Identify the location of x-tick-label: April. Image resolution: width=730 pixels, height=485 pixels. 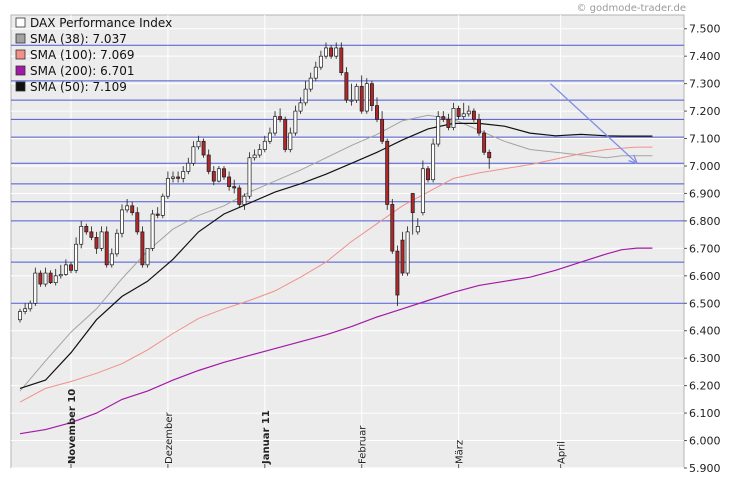
(562, 452).